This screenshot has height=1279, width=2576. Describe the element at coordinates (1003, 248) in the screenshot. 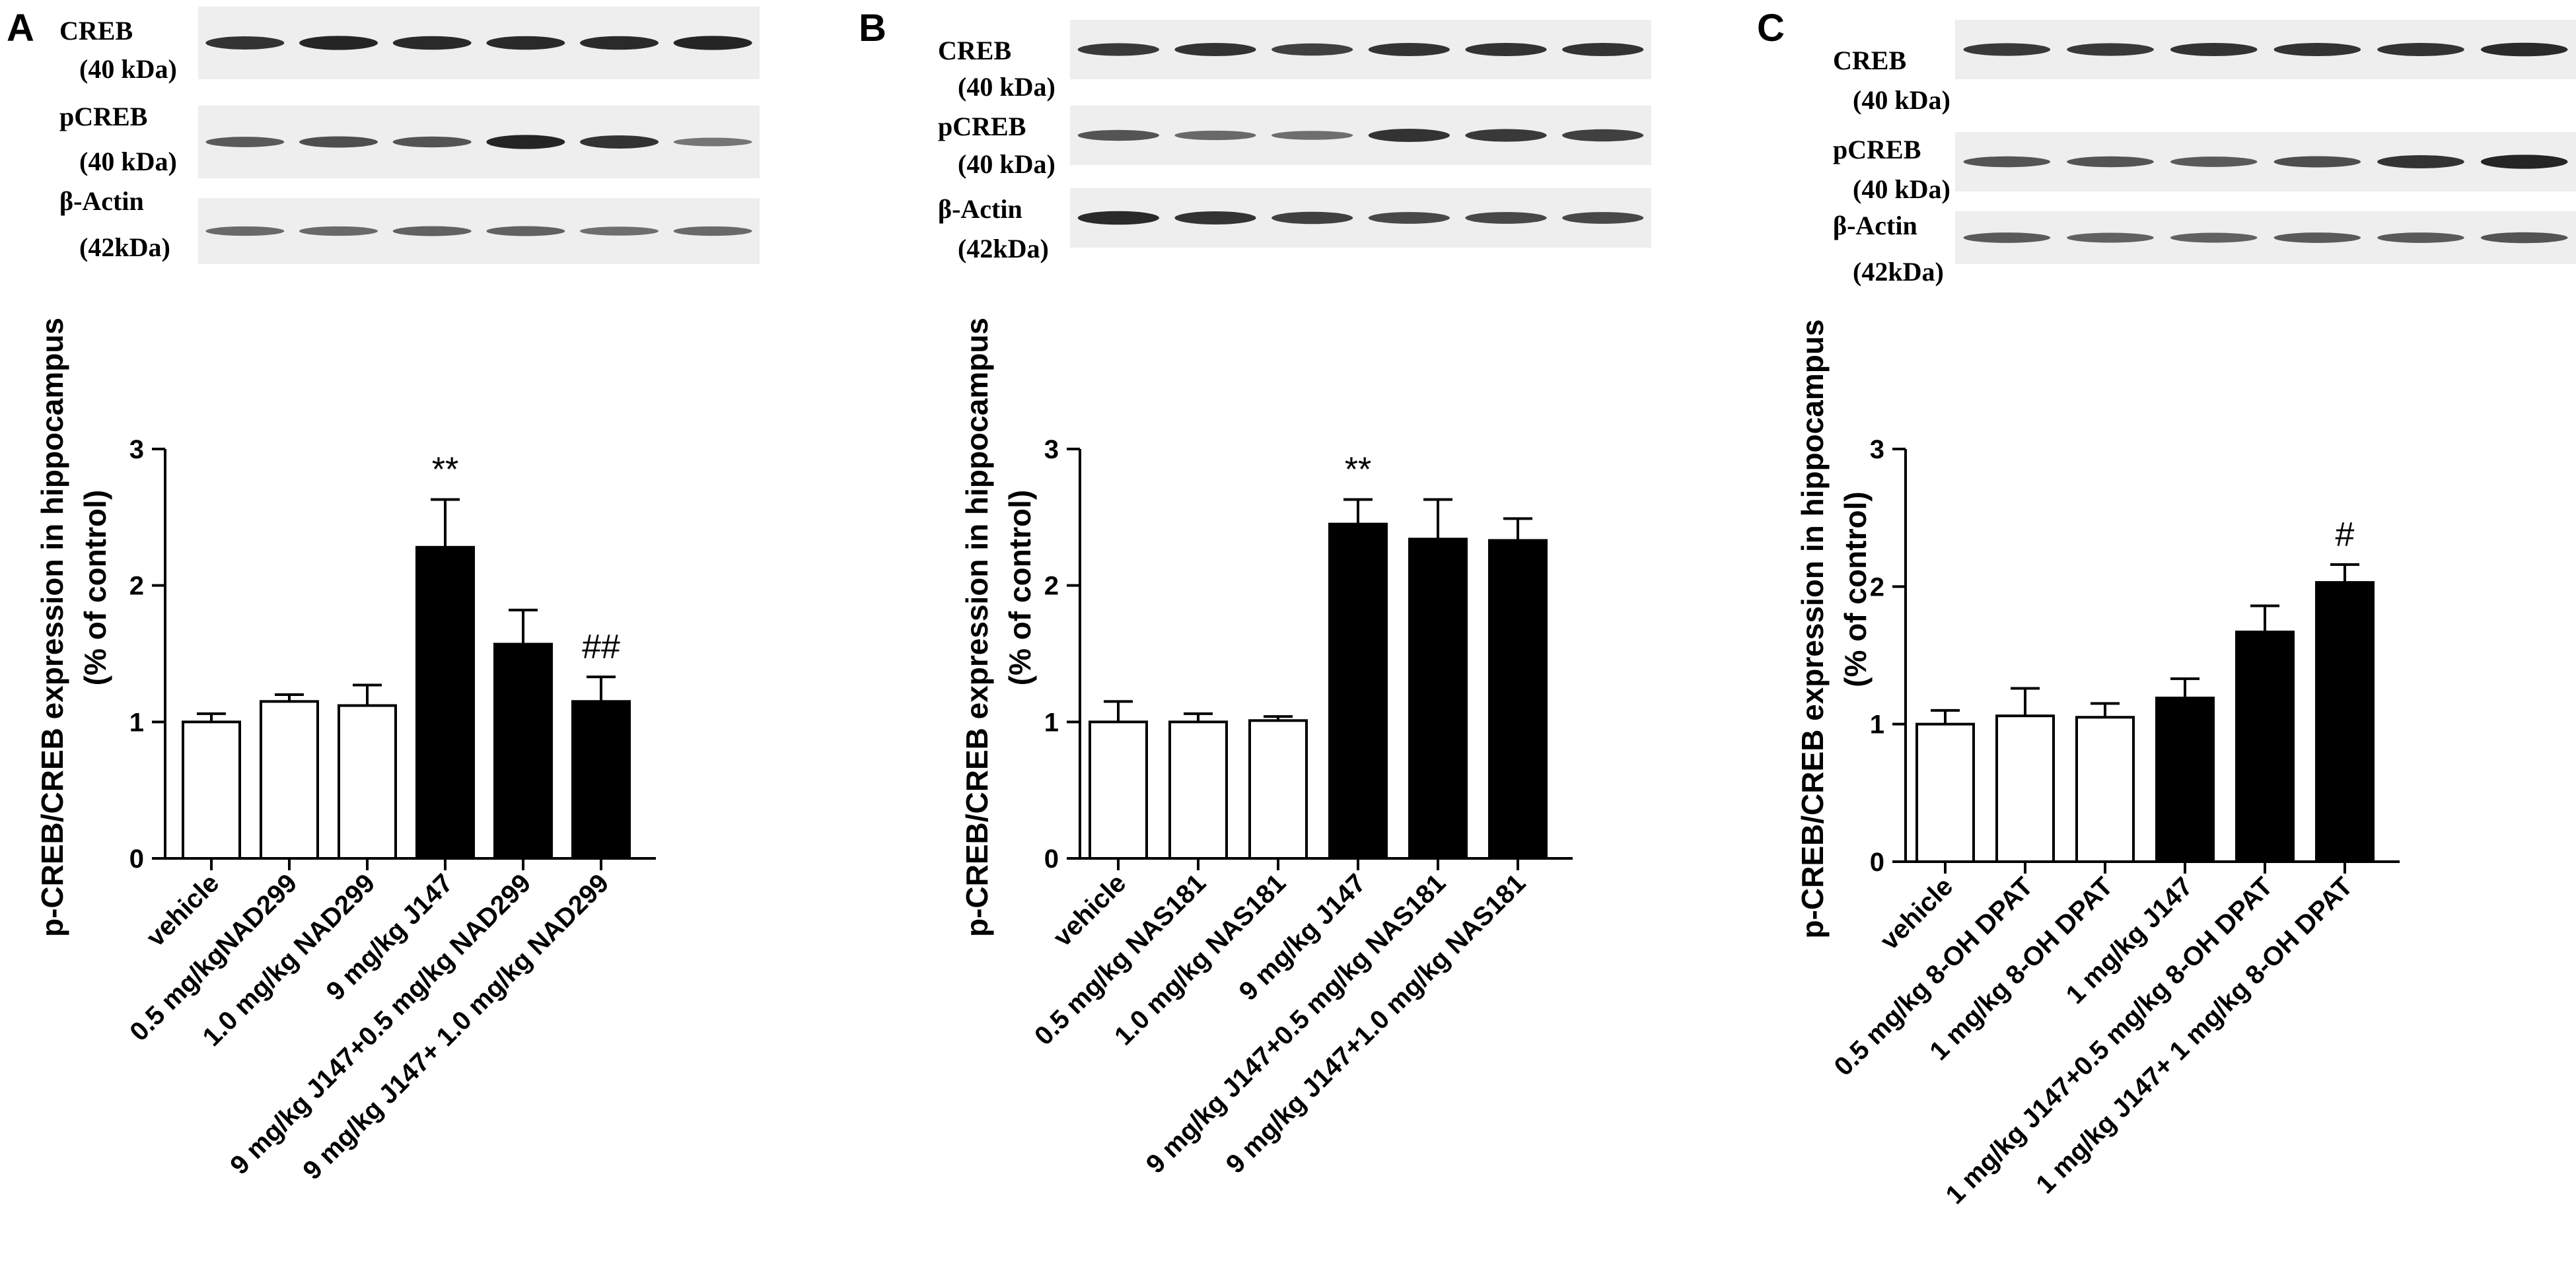

I see `blot-weight-label: (42kDa)` at that location.